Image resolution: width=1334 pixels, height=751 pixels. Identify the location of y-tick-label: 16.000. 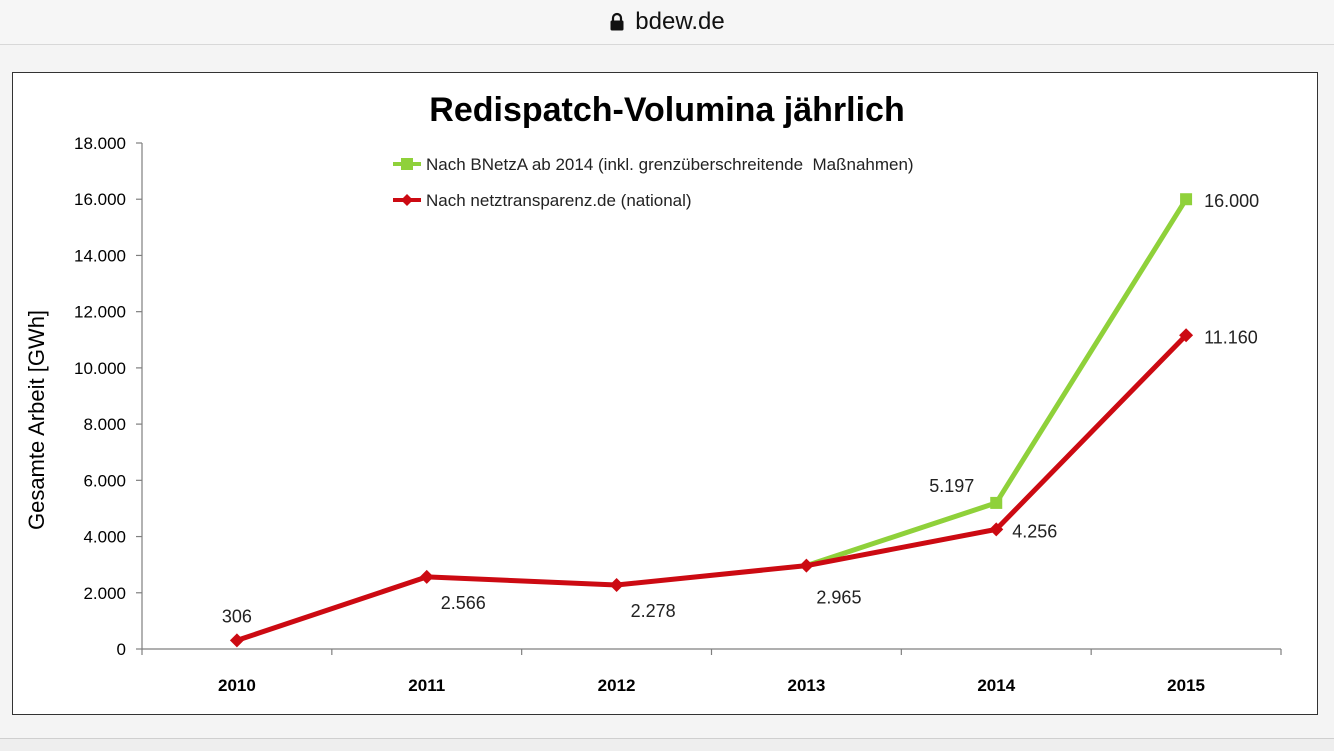
(100, 199).